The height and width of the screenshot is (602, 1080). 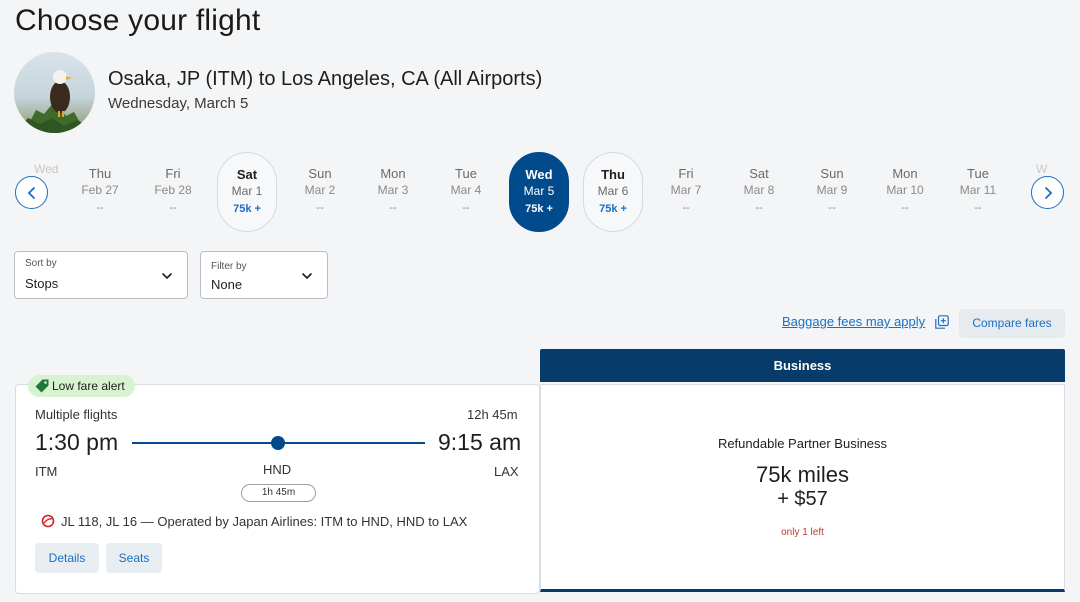 I want to click on chevron-left-icon, so click(x=31, y=192).